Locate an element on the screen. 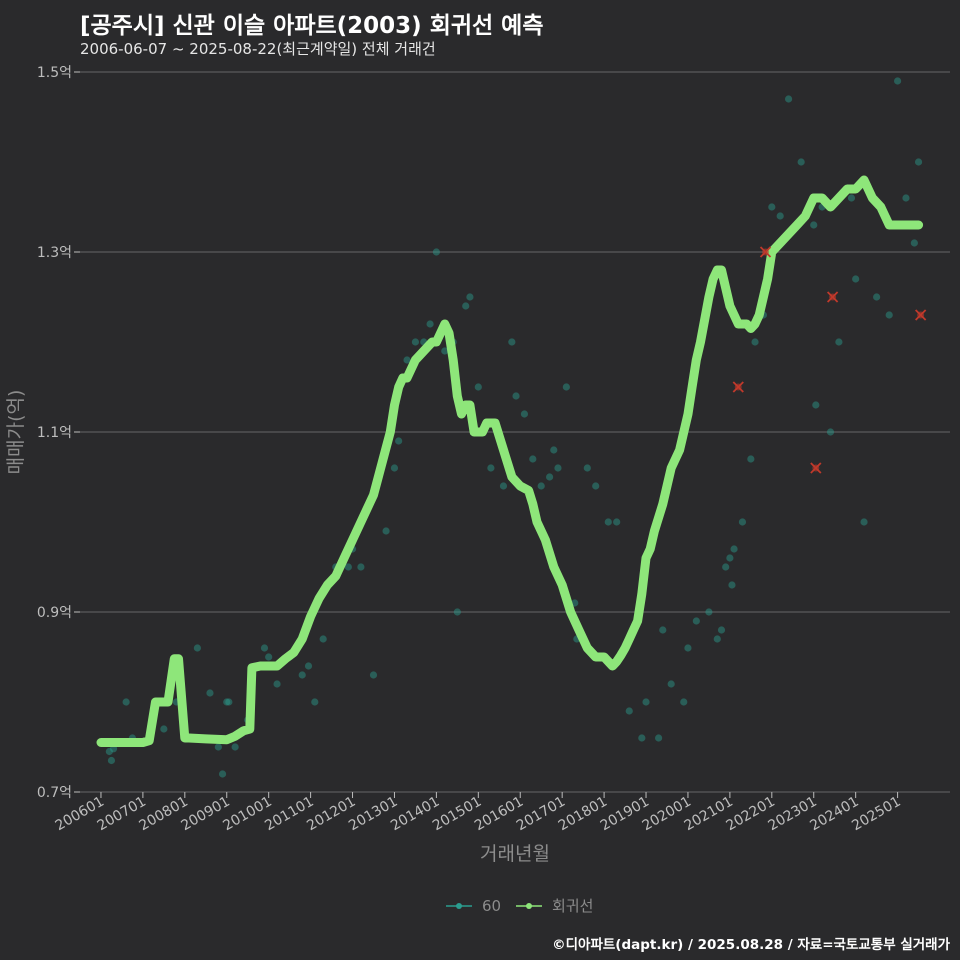 The height and width of the screenshot is (960, 960). y-tick-label: 1.5억 is located at coordinates (54, 73).